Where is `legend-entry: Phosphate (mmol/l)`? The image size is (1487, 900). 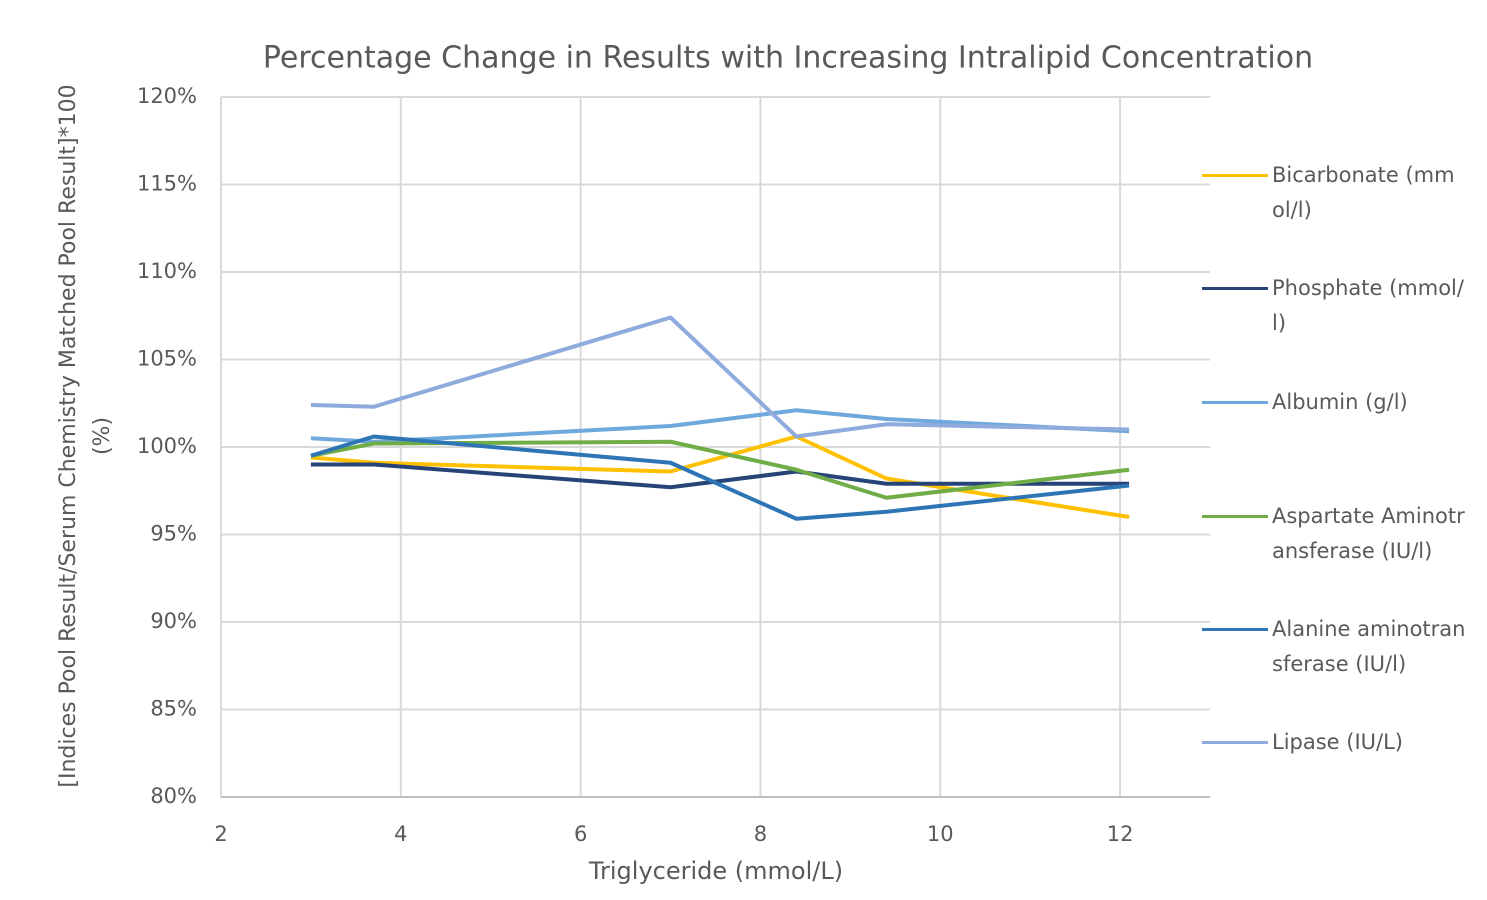
legend-entry: Phosphate (mmol/l) is located at coordinates (1337, 306).